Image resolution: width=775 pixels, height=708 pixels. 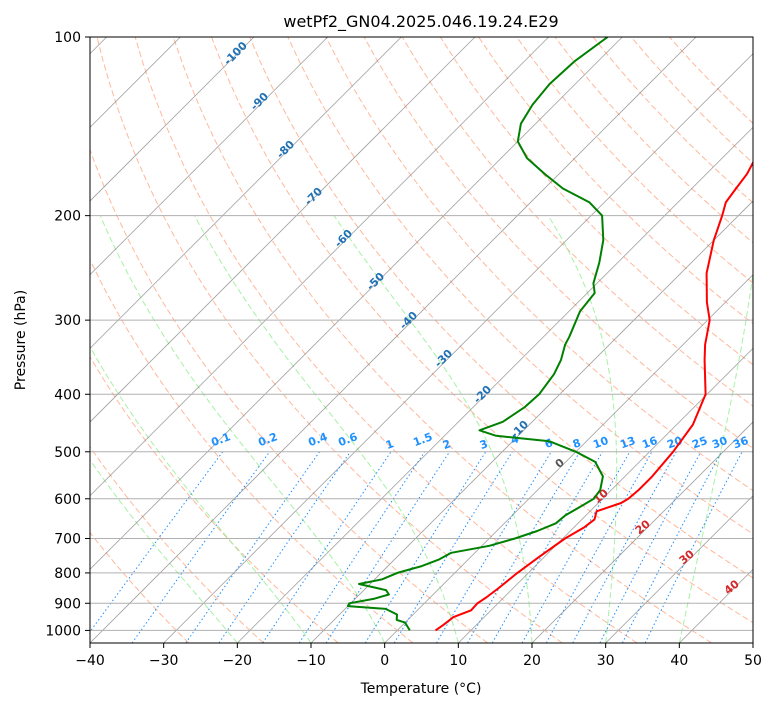 What do you see at coordinates (285, 149) in the screenshot?
I see `isotherm-label: -80` at bounding box center [285, 149].